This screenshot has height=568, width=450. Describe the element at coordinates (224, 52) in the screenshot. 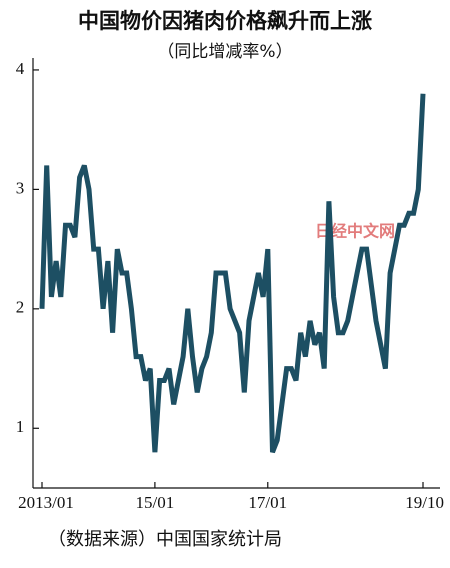

I see `chart-subtitle: （同比增减率%）` at that location.